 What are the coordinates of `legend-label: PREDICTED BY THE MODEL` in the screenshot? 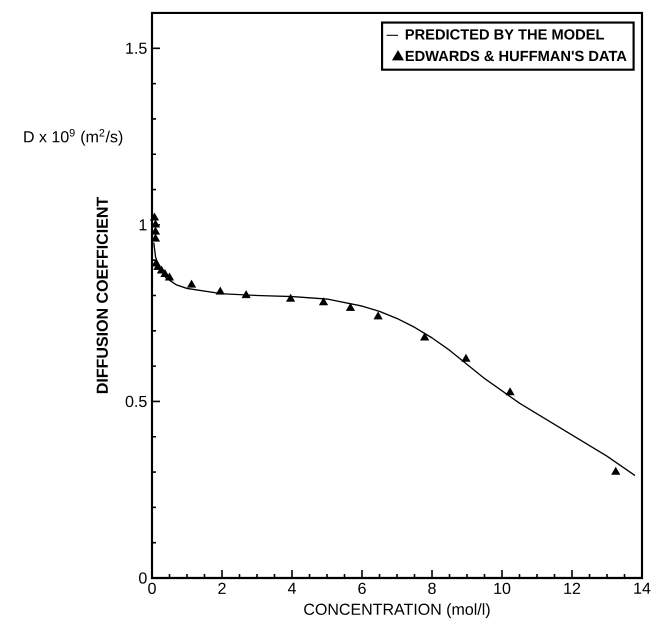 It's located at (505, 34).